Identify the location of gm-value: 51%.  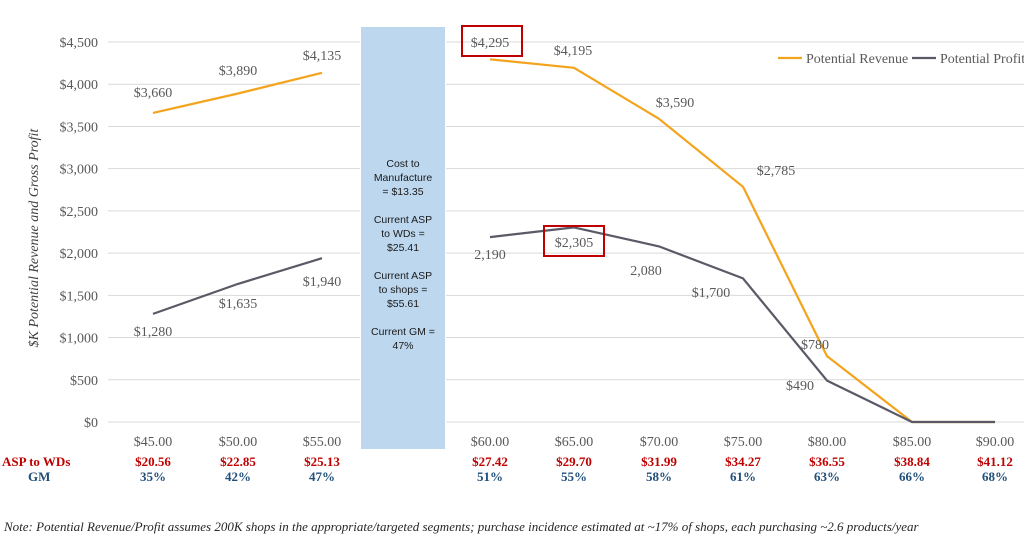
(490, 476).